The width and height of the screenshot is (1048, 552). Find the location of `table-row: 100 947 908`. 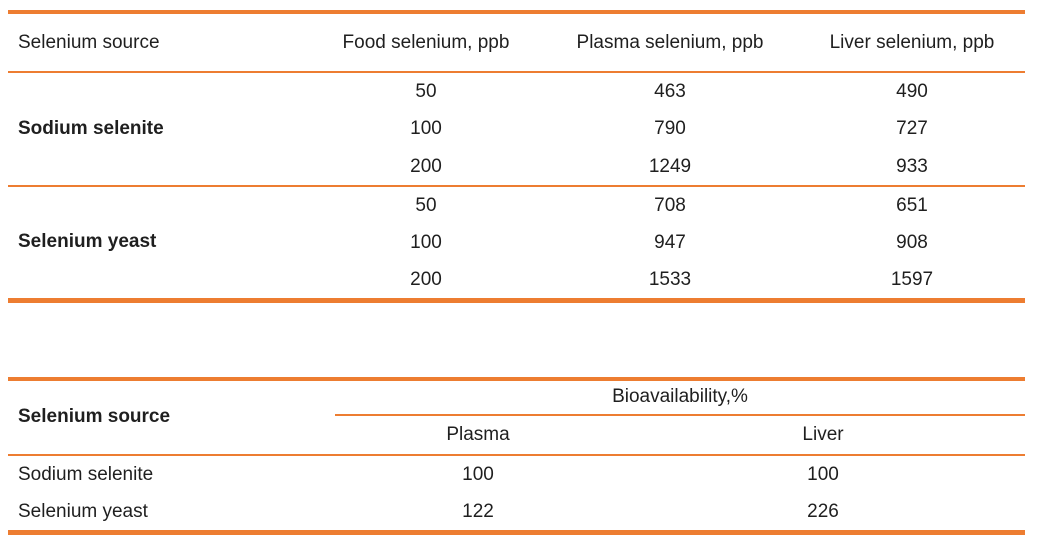

table-row: 100 947 908 is located at coordinates (516, 243).